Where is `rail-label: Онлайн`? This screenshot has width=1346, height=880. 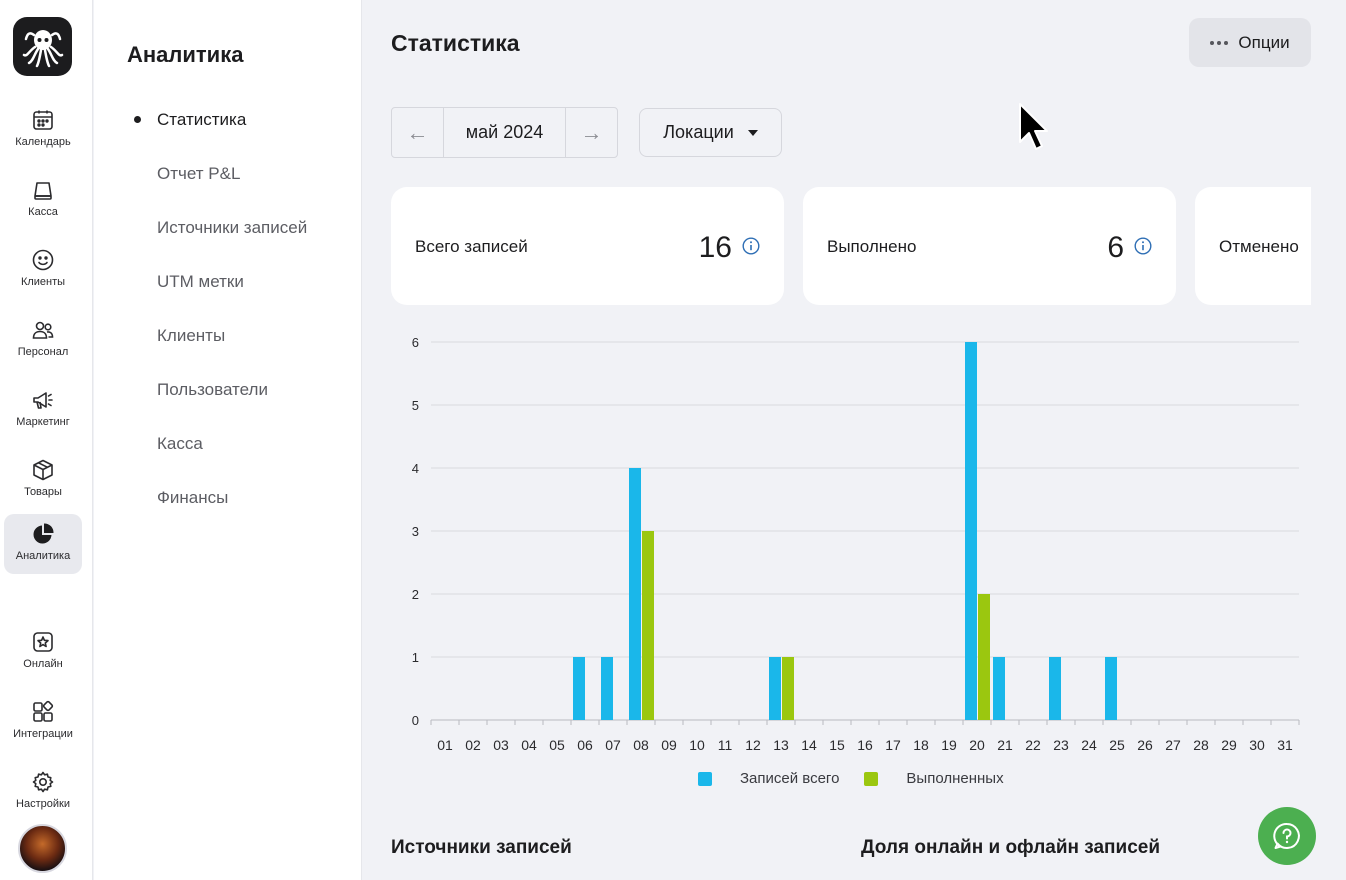 rail-label: Онлайн is located at coordinates (43, 664).